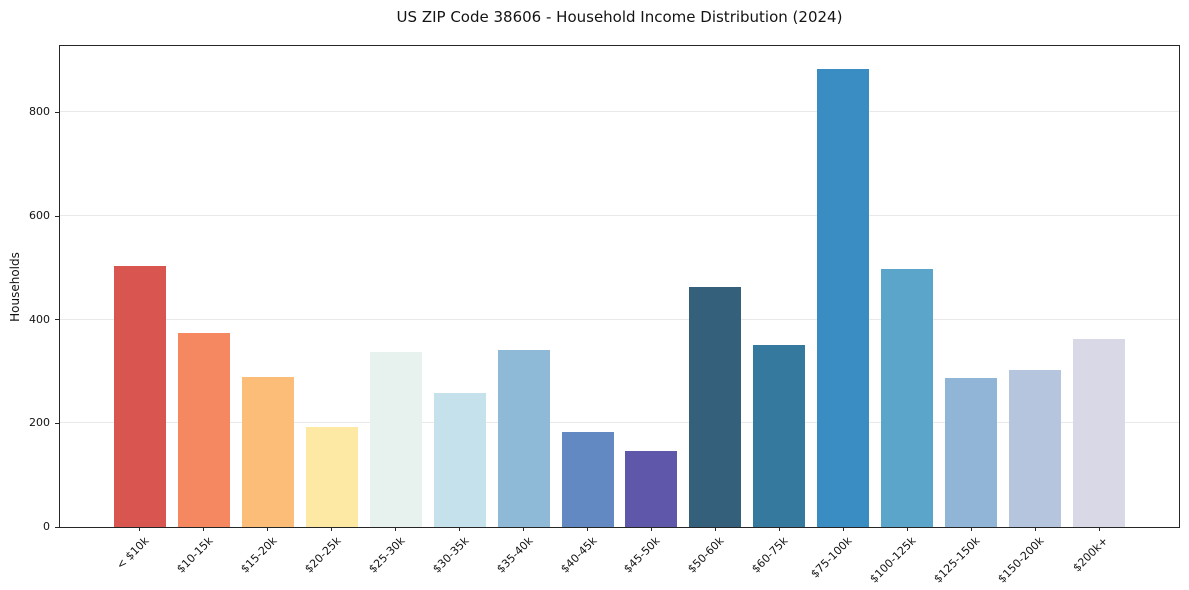 This screenshot has height=590, width=1189. What do you see at coordinates (779, 436) in the screenshot?
I see `bar-60-75k` at bounding box center [779, 436].